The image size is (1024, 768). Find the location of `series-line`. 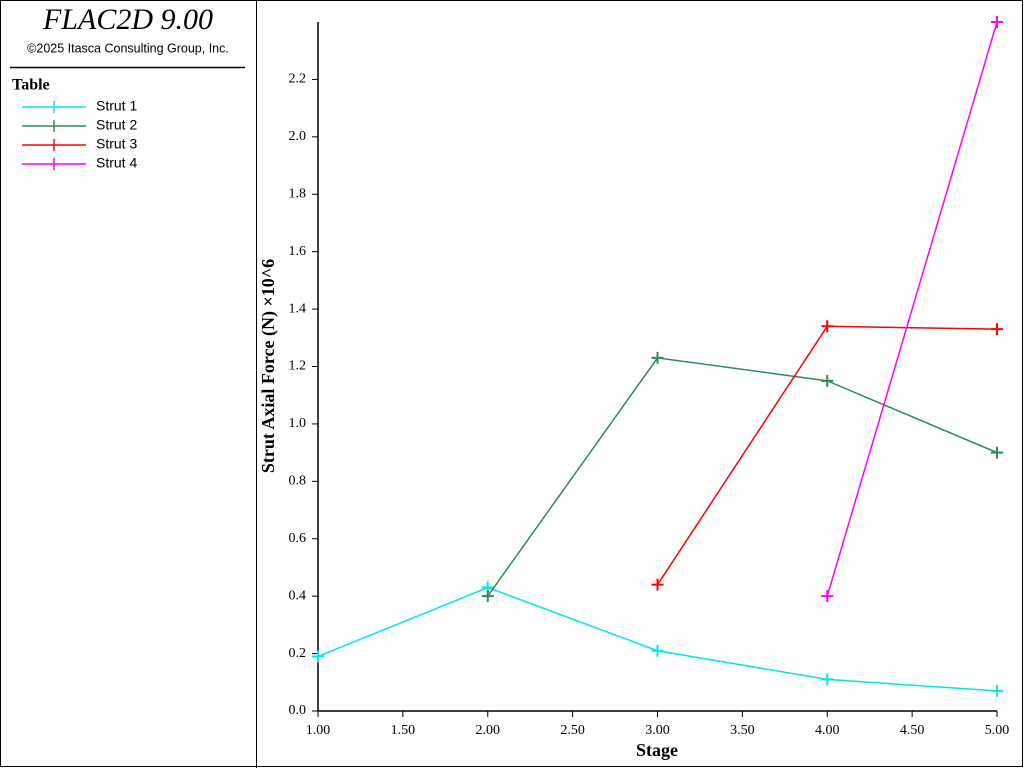

series-line is located at coordinates (912, 309).